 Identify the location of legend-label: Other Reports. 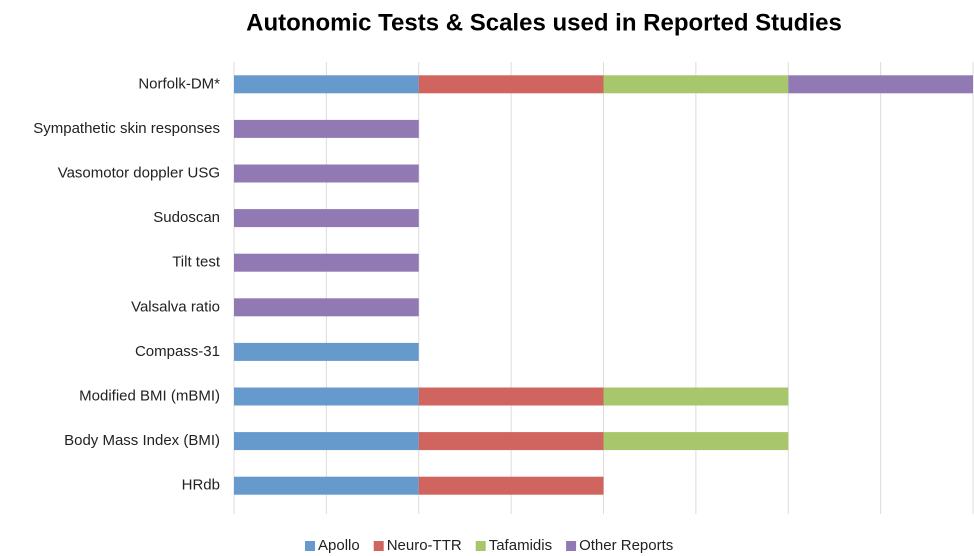
(626, 545).